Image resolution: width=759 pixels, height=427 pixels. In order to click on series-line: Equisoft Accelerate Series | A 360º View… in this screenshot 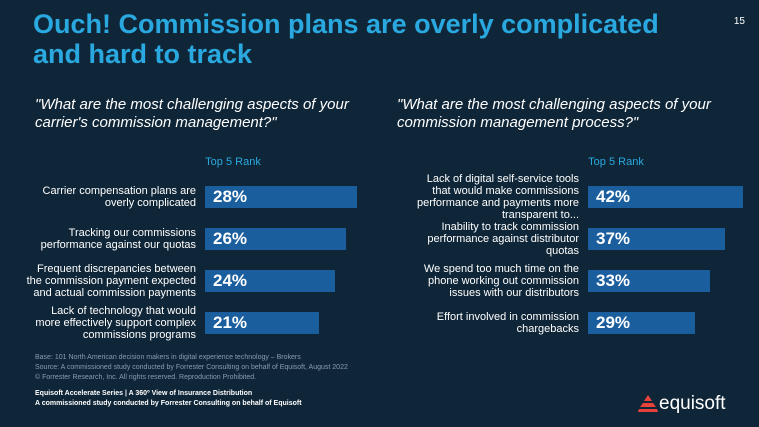, I will do `click(144, 393)`.